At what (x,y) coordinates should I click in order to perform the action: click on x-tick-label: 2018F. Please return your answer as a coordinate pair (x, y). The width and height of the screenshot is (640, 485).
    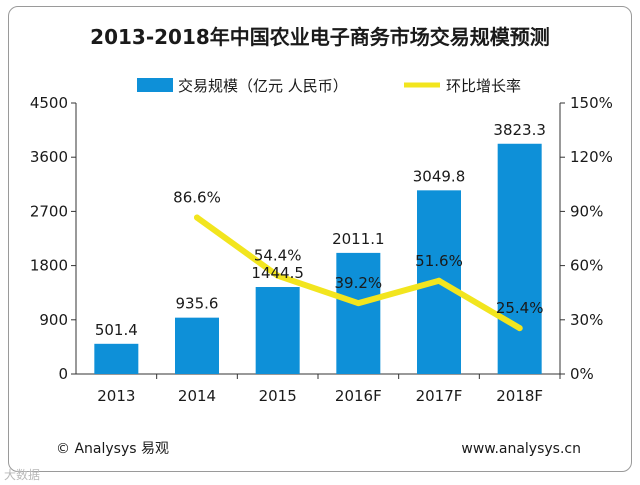
    Looking at the image, I should click on (519, 396).